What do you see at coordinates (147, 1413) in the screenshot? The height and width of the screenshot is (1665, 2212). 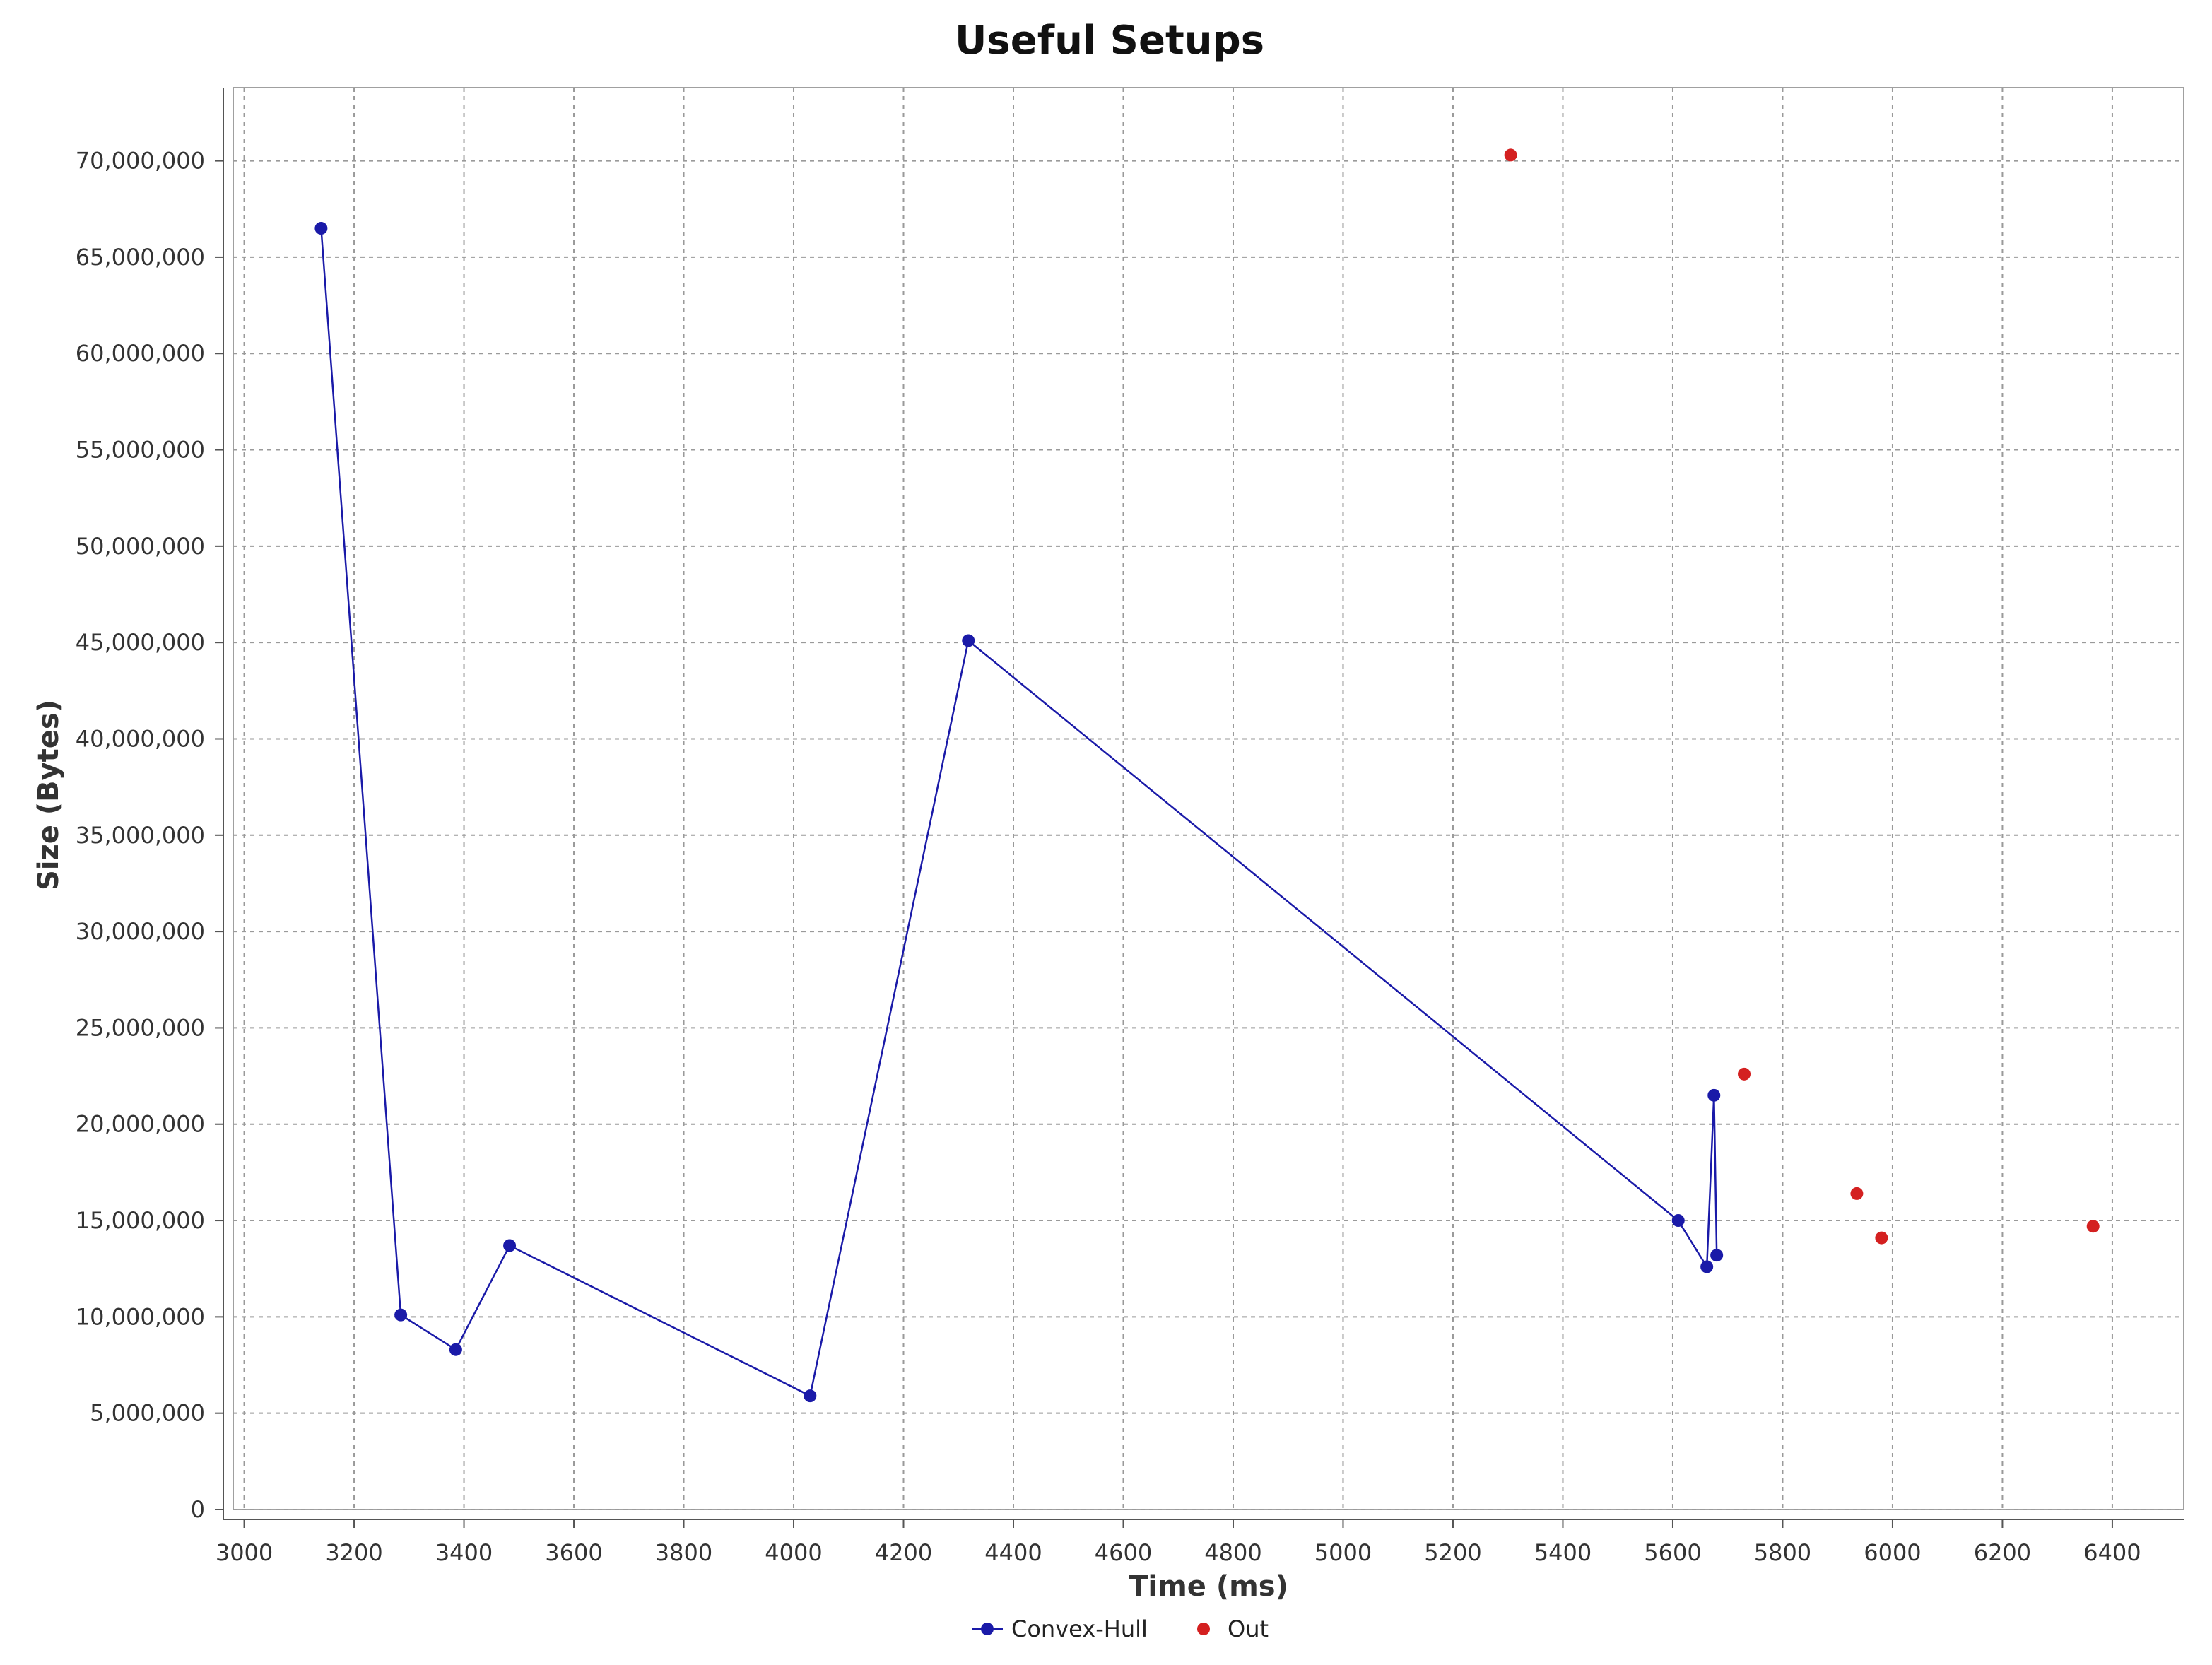 I see `y-tick-label: 5,000,000` at bounding box center [147, 1413].